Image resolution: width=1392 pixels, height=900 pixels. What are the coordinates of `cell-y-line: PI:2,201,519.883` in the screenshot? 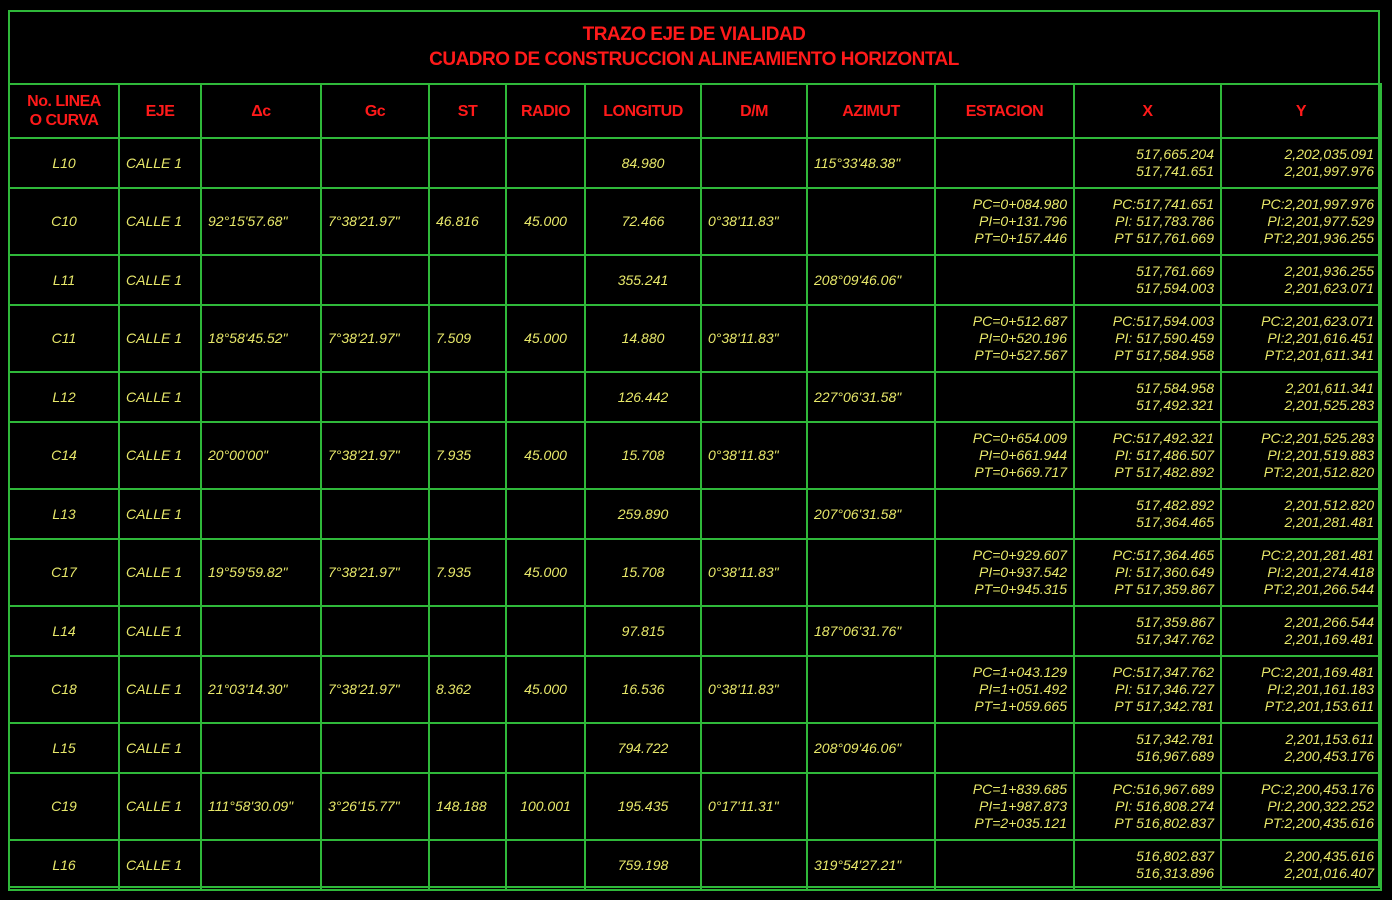 It's located at (1320, 455).